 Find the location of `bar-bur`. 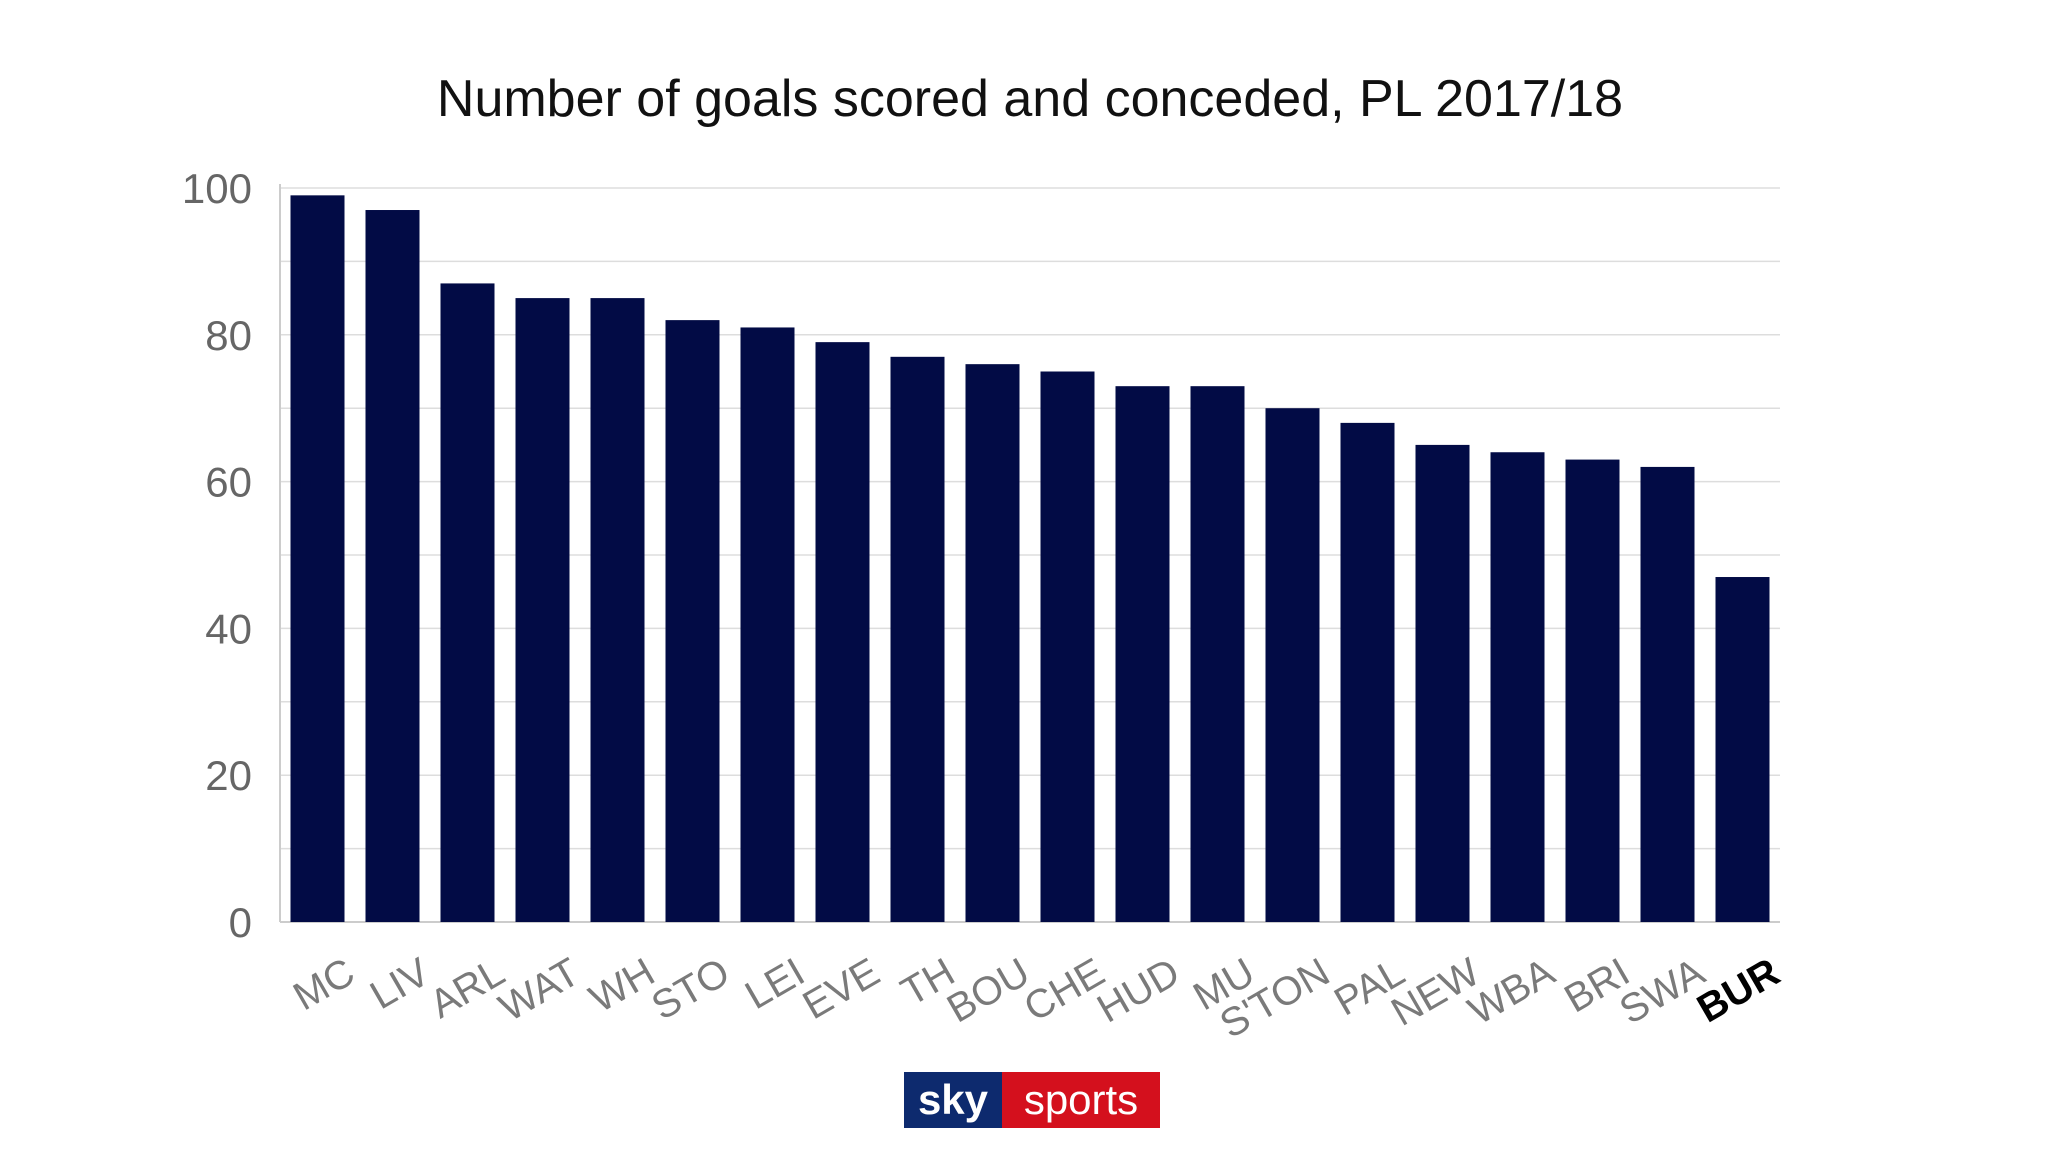

bar-bur is located at coordinates (1742, 749).